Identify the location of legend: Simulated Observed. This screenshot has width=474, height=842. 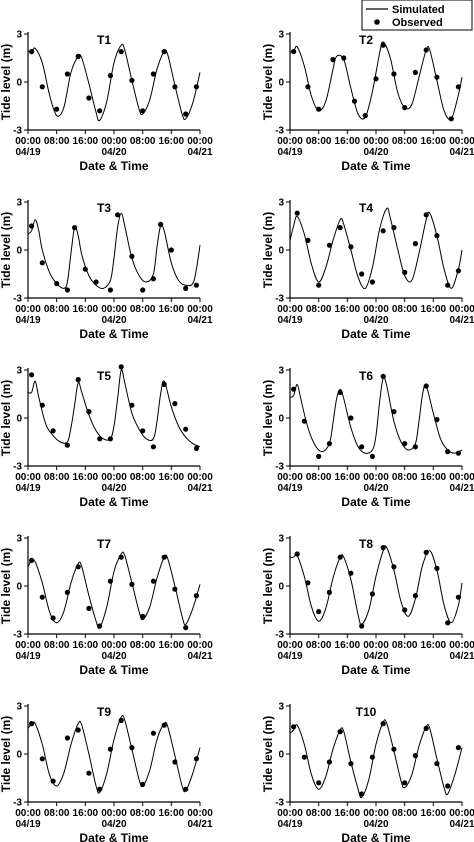
(417, 15).